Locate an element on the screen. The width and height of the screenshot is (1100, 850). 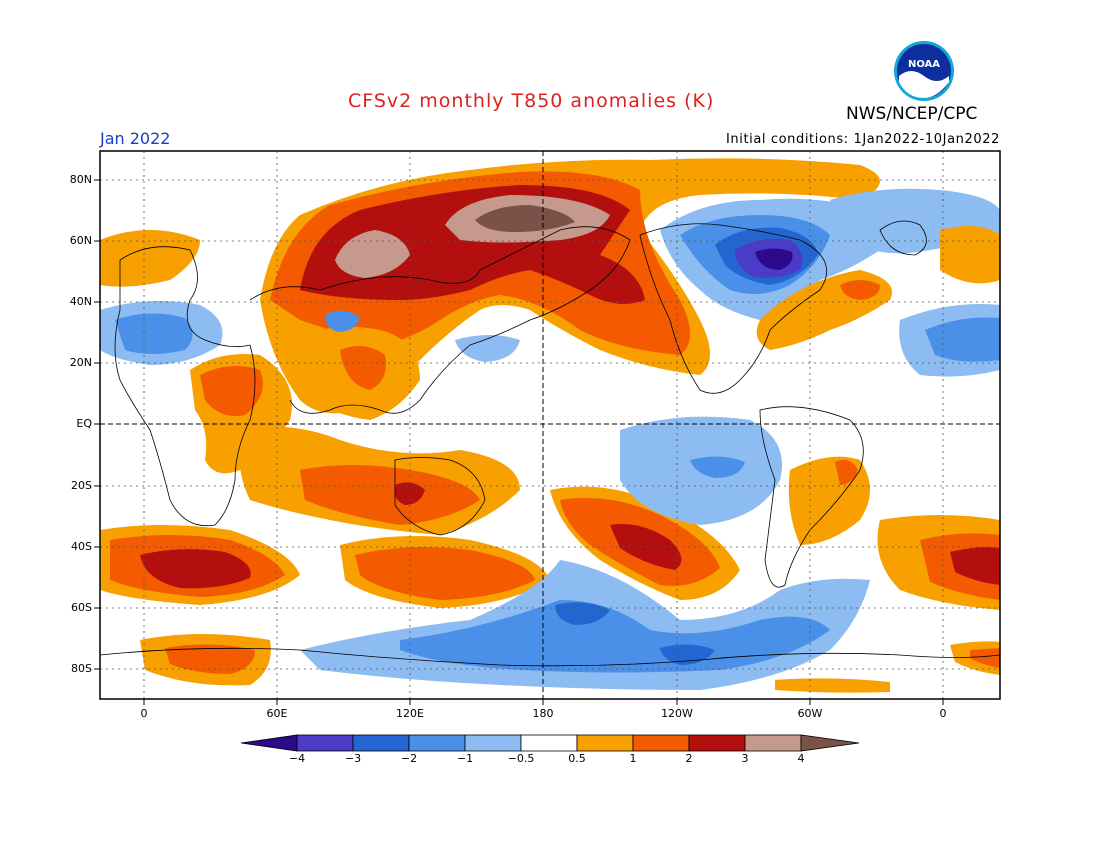
colorbar-label: −3 is located at coordinates (353, 758).